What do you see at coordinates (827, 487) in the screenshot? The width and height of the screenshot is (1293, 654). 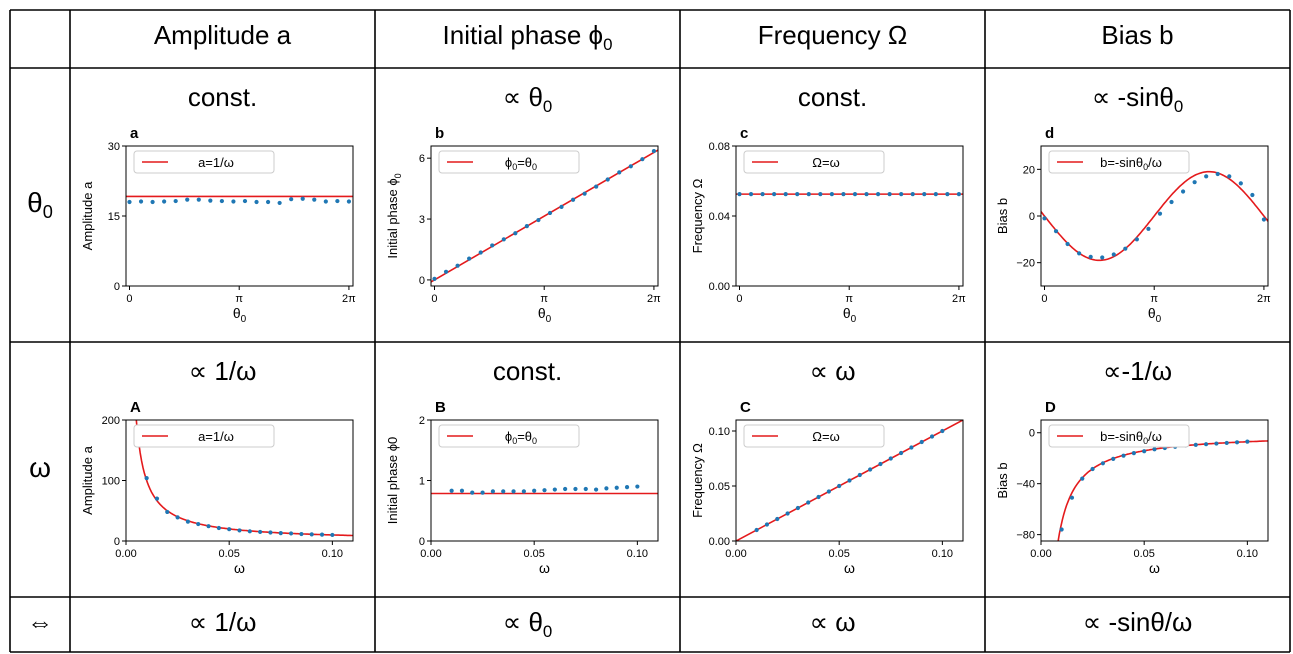 I see `chart-svg-C: C 0.00 0.05 0.10 0.00 0.05 0.10 ω Frequency Ω Ω=ω` at bounding box center [827, 487].